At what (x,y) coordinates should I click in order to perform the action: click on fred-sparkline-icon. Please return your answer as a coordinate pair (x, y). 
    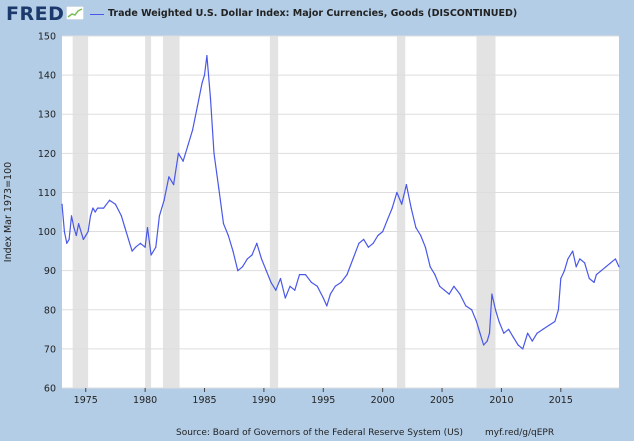
    Looking at the image, I should click on (75, 13).